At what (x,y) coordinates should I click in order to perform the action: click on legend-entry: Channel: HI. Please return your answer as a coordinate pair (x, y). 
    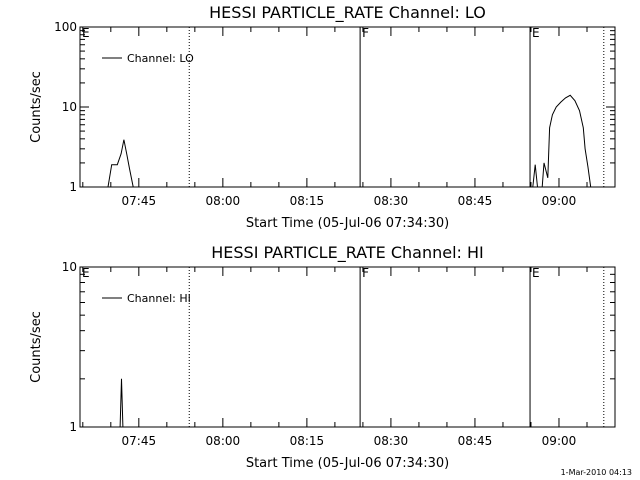
    Looking at the image, I should click on (159, 298).